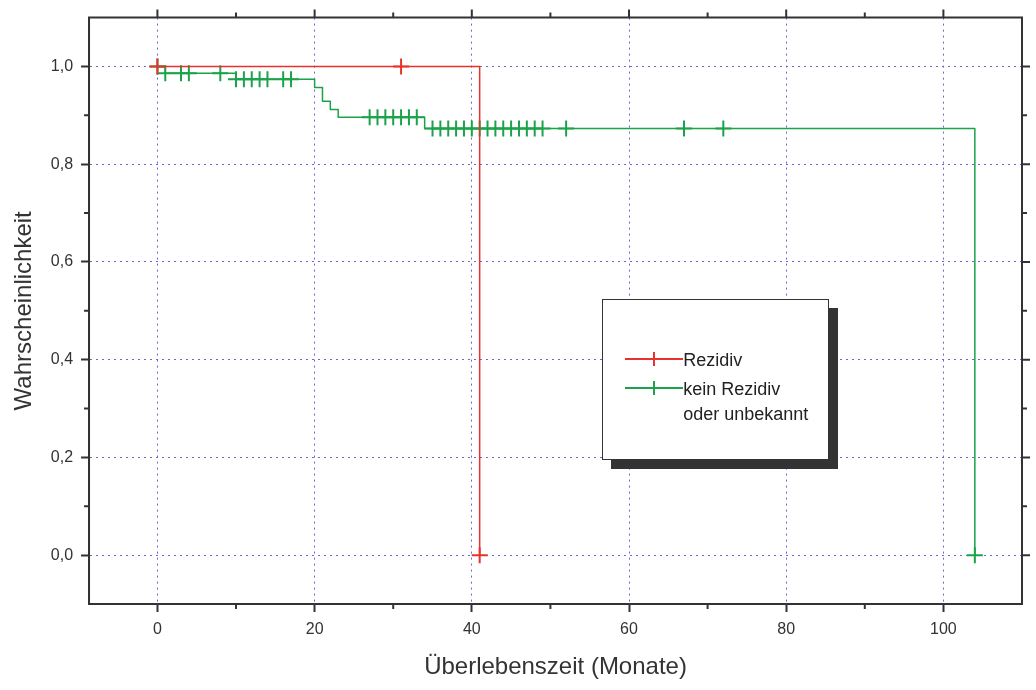  What do you see at coordinates (746, 402) in the screenshot?
I see `legend-label: kein Rezidiv oder unbekannt` at bounding box center [746, 402].